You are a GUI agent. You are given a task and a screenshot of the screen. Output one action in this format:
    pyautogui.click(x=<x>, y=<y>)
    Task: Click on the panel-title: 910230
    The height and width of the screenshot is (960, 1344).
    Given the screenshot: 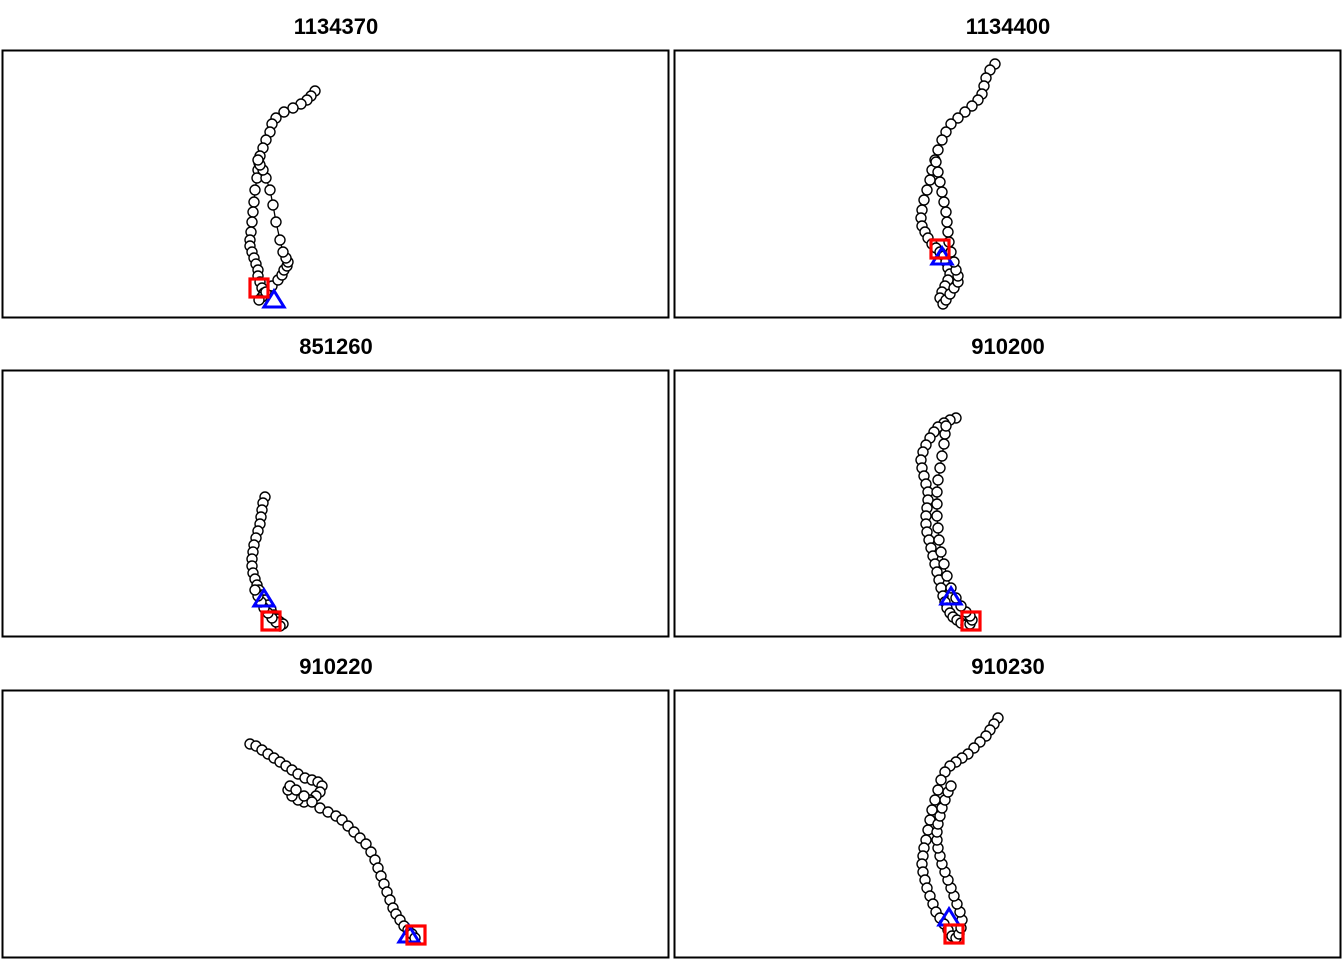 What is the action you would take?
    pyautogui.click(x=1007, y=666)
    